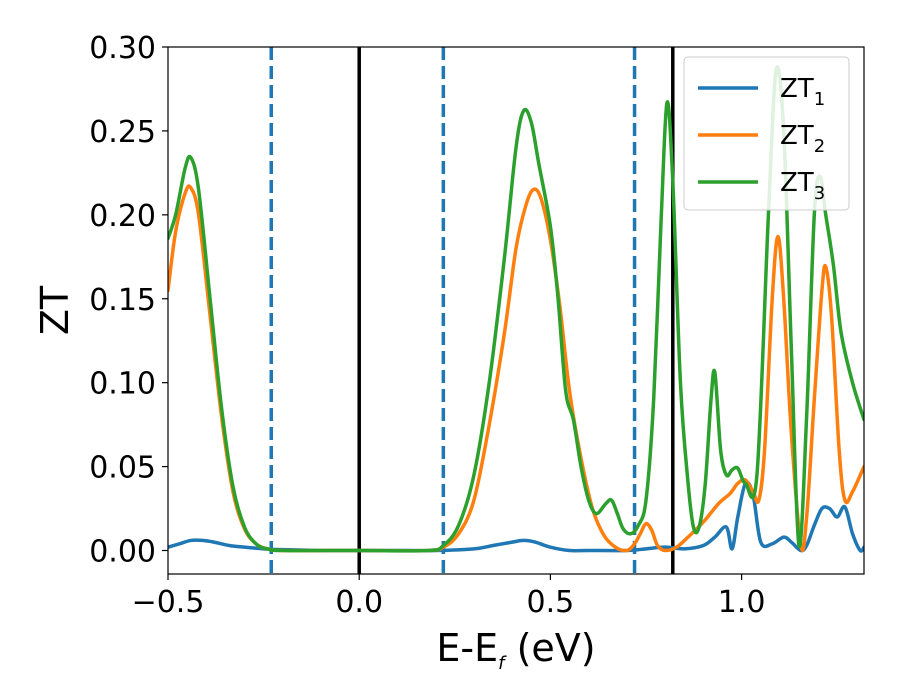  What do you see at coordinates (802, 92) in the screenshot?
I see `legend-label-1: ZT1` at bounding box center [802, 92].